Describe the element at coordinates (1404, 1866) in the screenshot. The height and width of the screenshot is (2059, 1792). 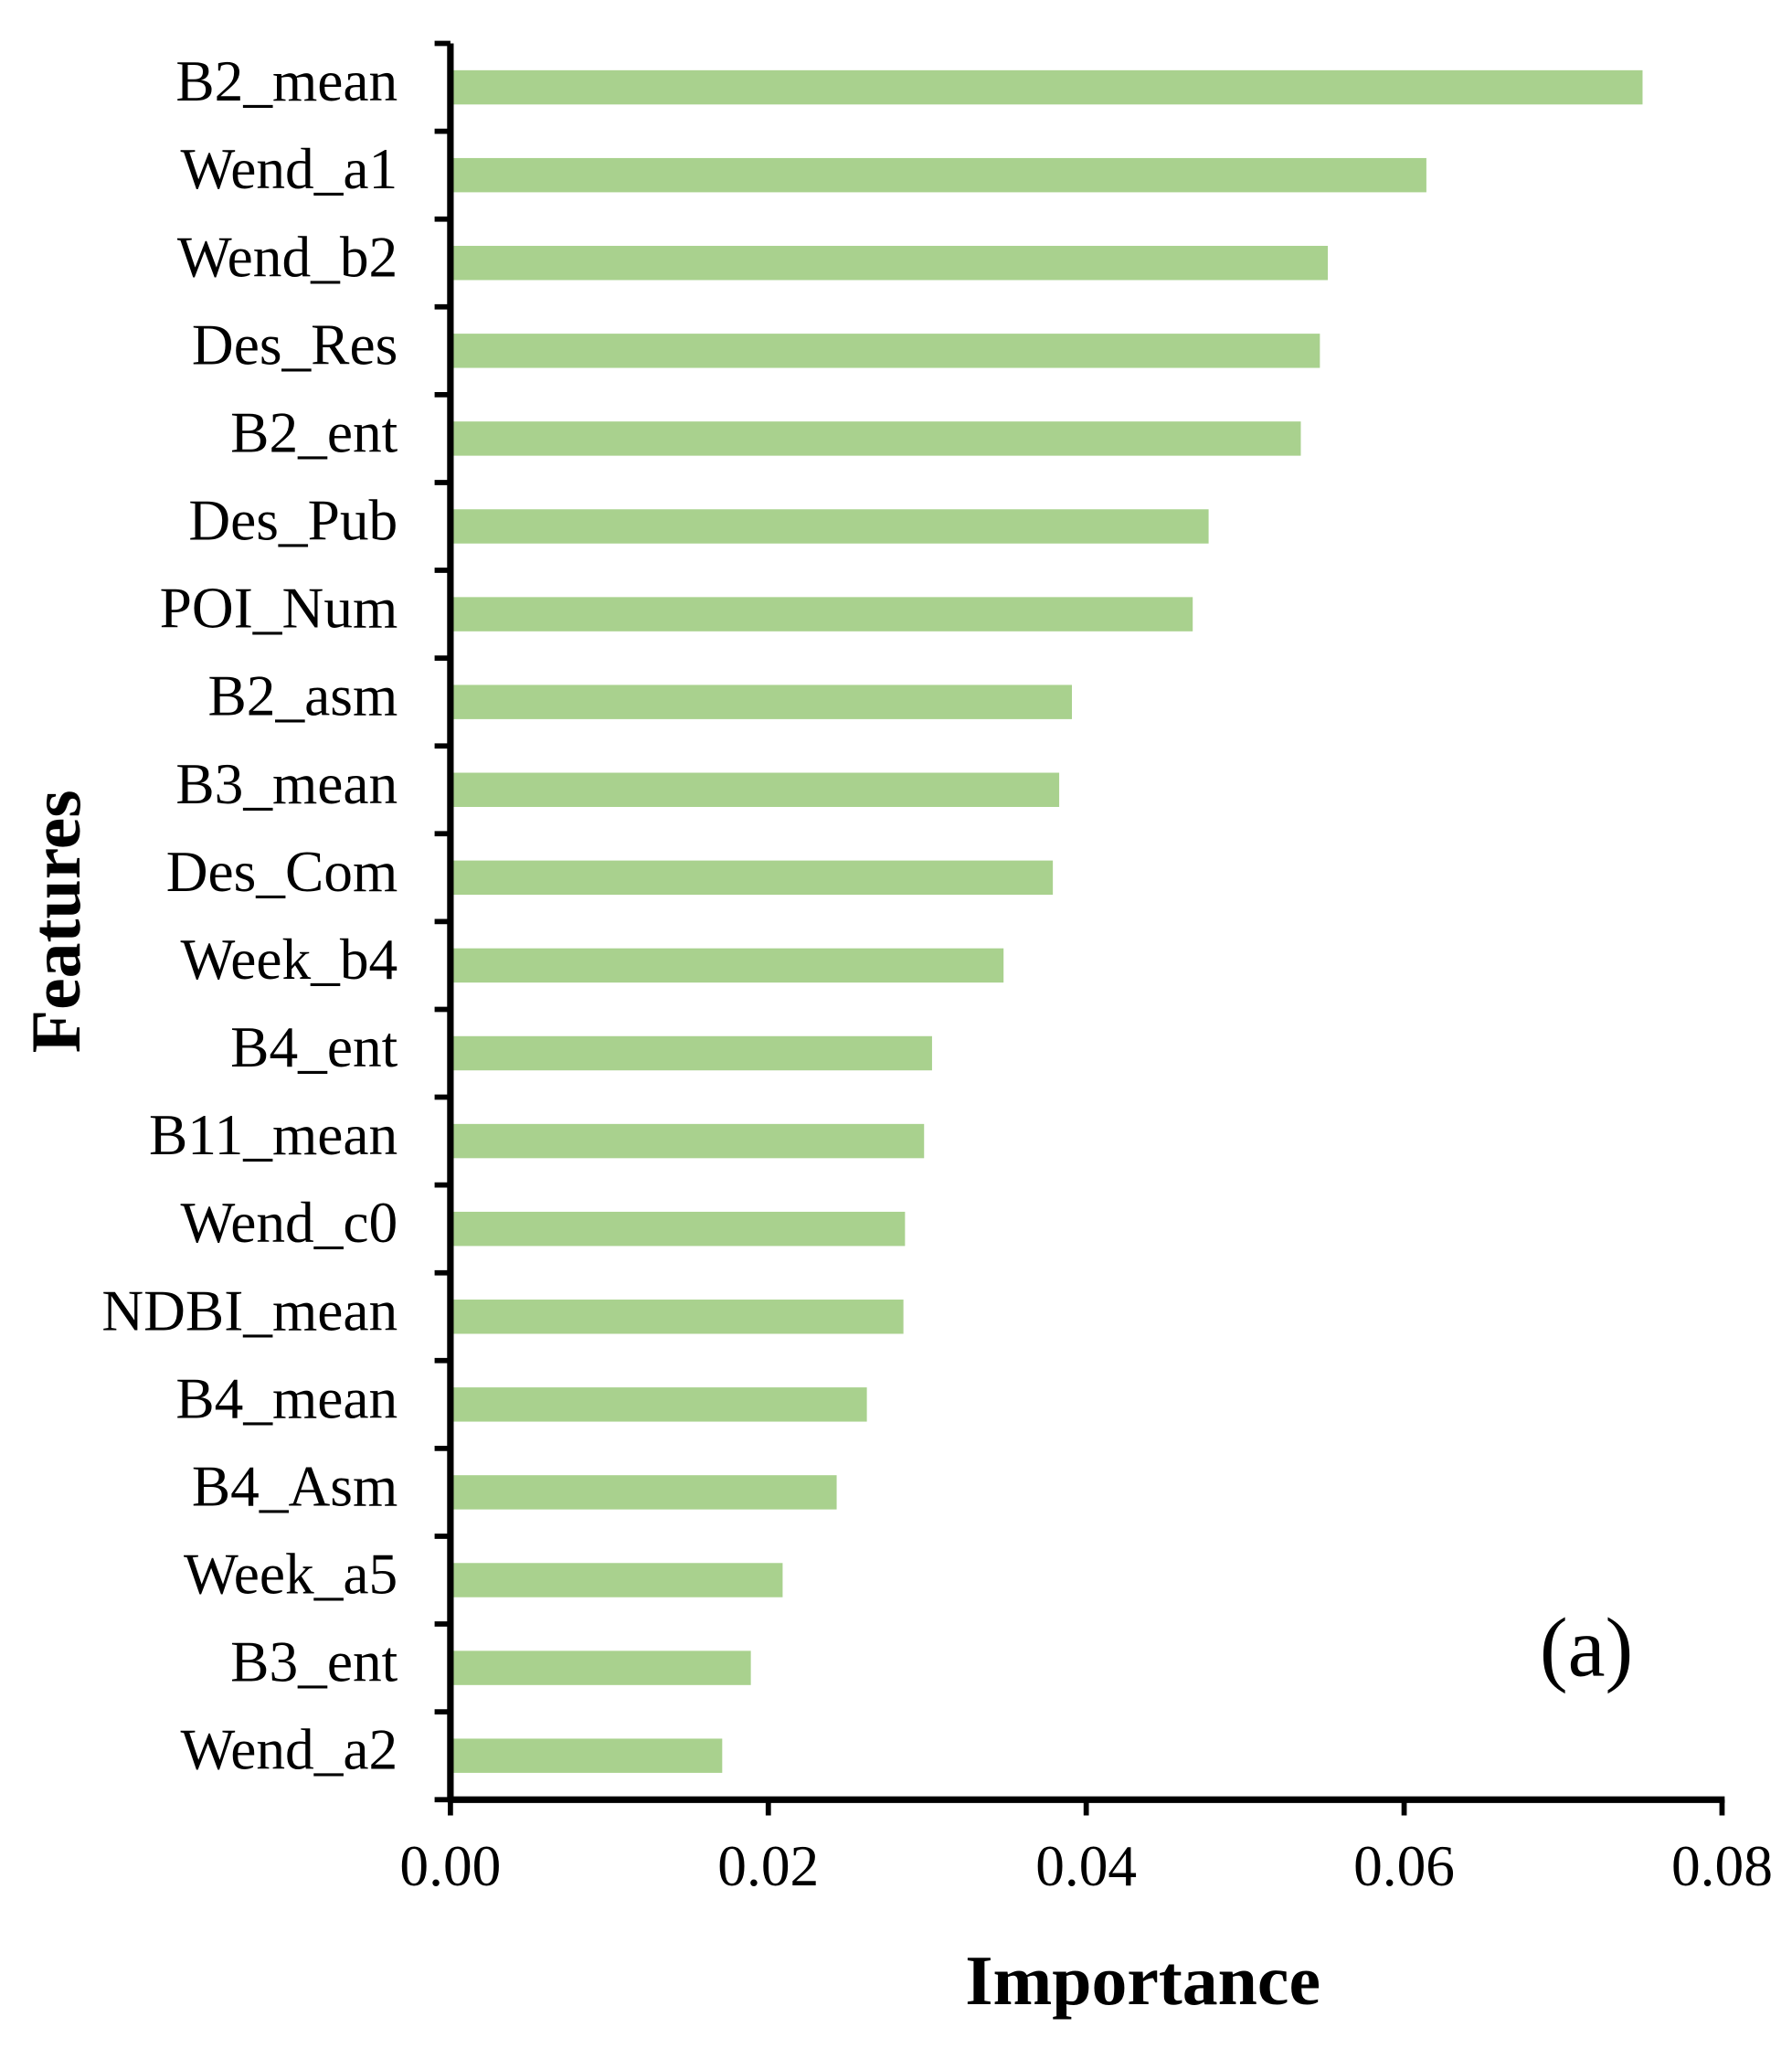
I see `x-tick-label: 0.06` at that location.